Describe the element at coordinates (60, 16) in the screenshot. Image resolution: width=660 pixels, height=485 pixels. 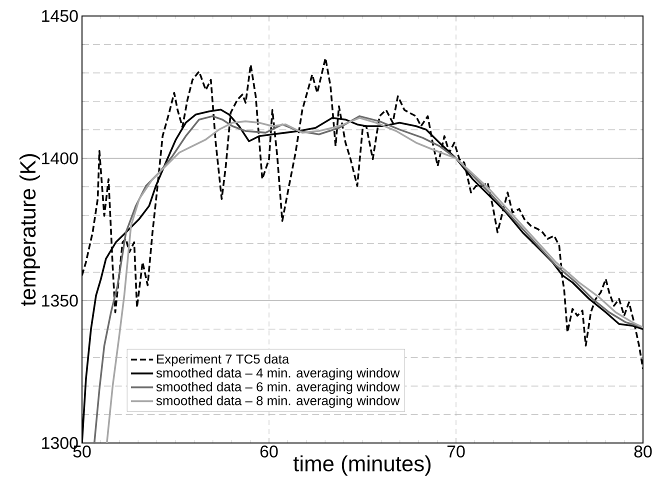
I see `y-tick-label: 1450` at that location.